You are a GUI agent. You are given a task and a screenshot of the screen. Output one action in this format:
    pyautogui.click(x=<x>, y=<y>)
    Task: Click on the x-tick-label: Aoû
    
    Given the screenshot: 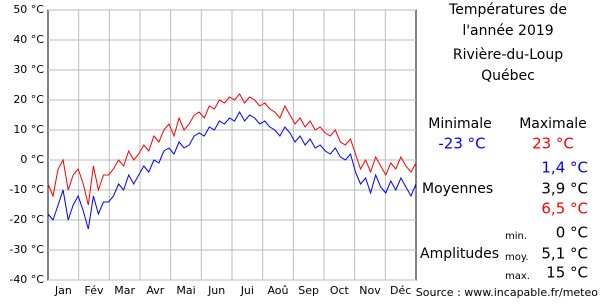 What is the action you would take?
    pyautogui.click(x=277, y=290)
    